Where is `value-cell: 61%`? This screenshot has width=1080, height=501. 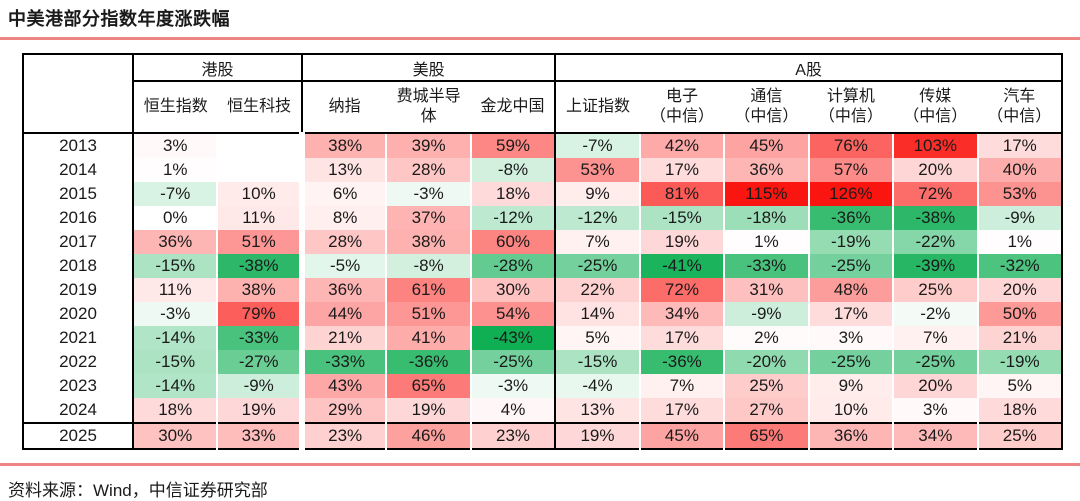 value-cell: 61% is located at coordinates (429, 290).